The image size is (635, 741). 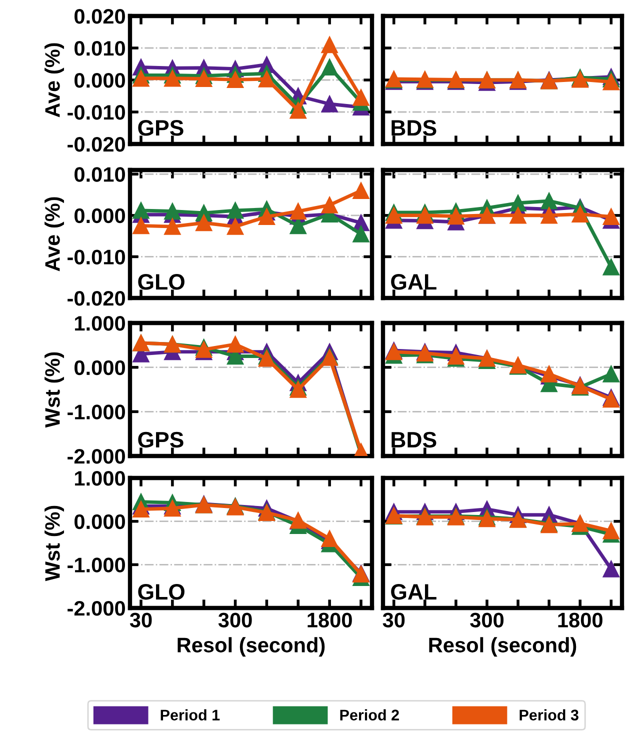 What do you see at coordinates (549, 715) in the screenshot?
I see `legend-label: Period 3` at bounding box center [549, 715].